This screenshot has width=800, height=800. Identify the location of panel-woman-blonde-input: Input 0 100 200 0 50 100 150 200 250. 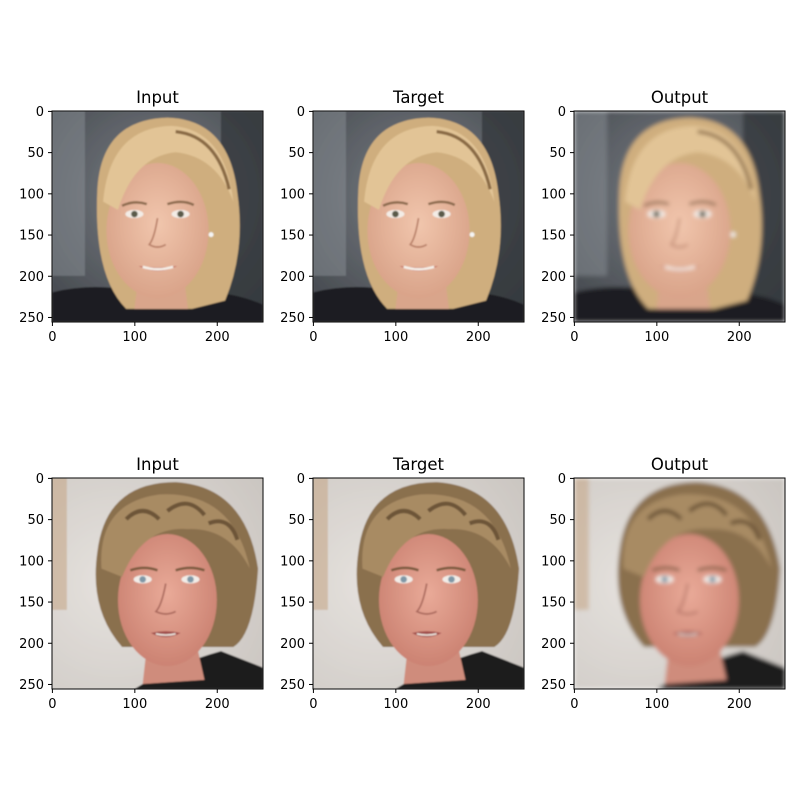
(141, 216).